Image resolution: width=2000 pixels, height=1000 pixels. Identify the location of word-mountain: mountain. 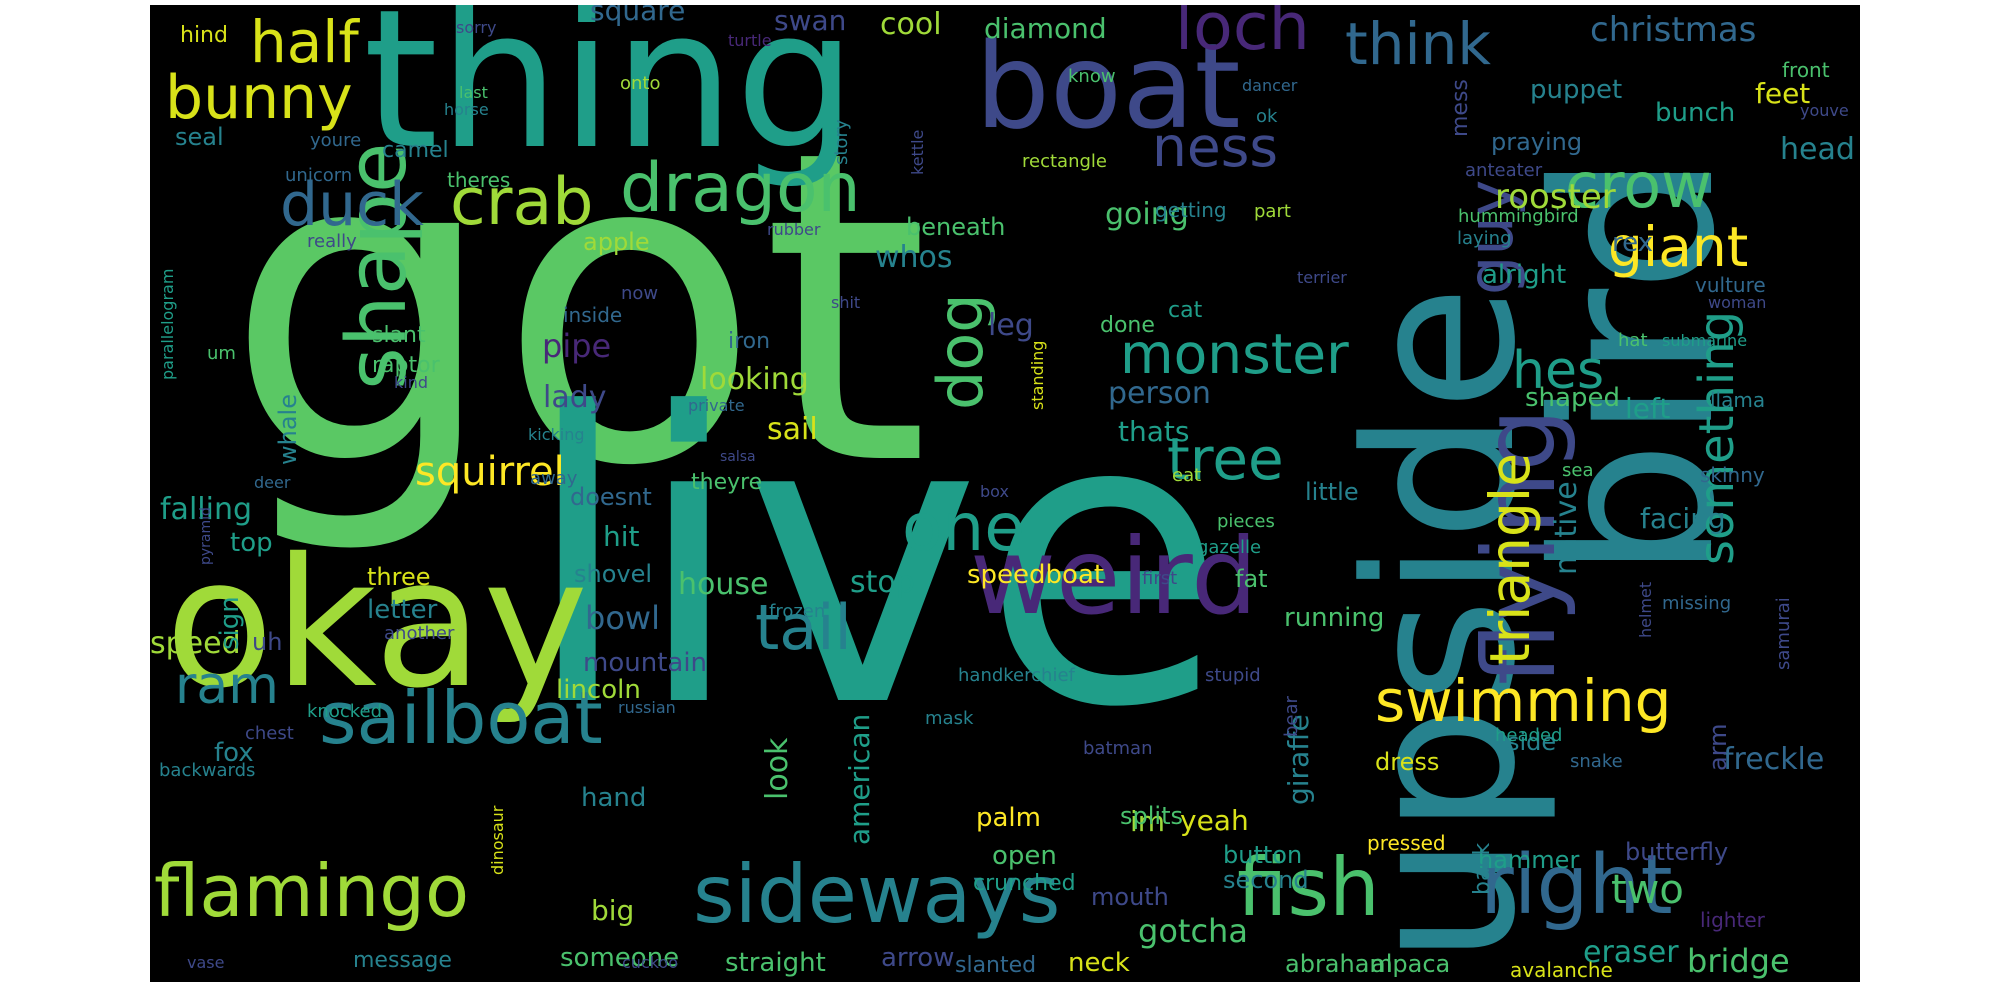
(645, 663).